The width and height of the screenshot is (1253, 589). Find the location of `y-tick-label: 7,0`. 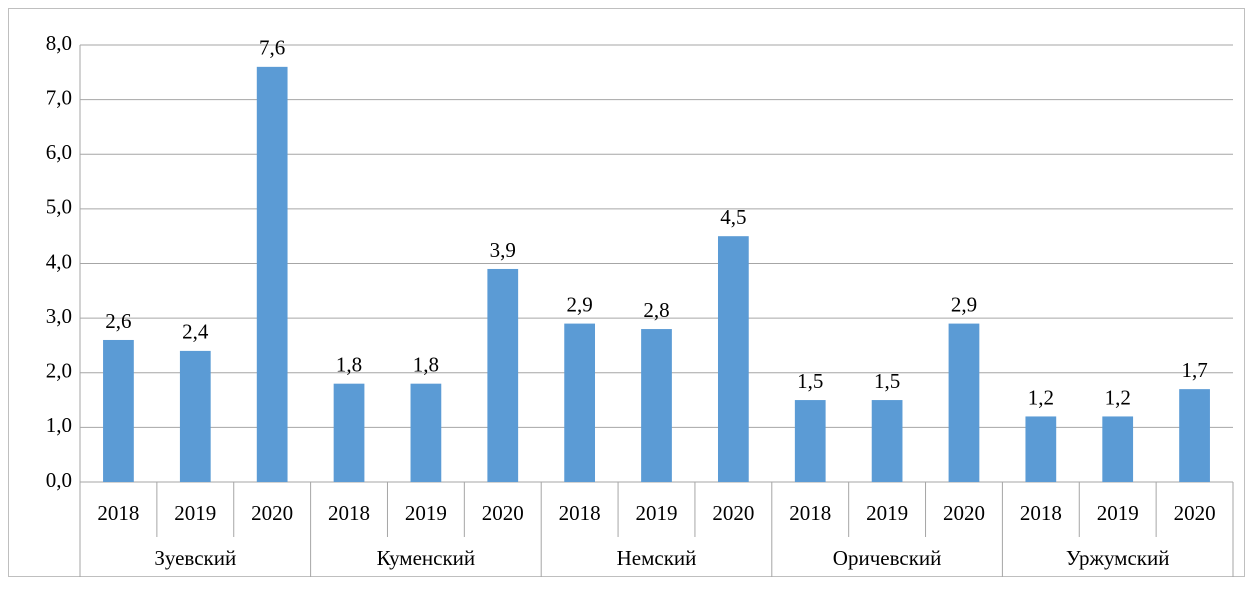

y-tick-label: 7,0 is located at coordinates (59, 97).